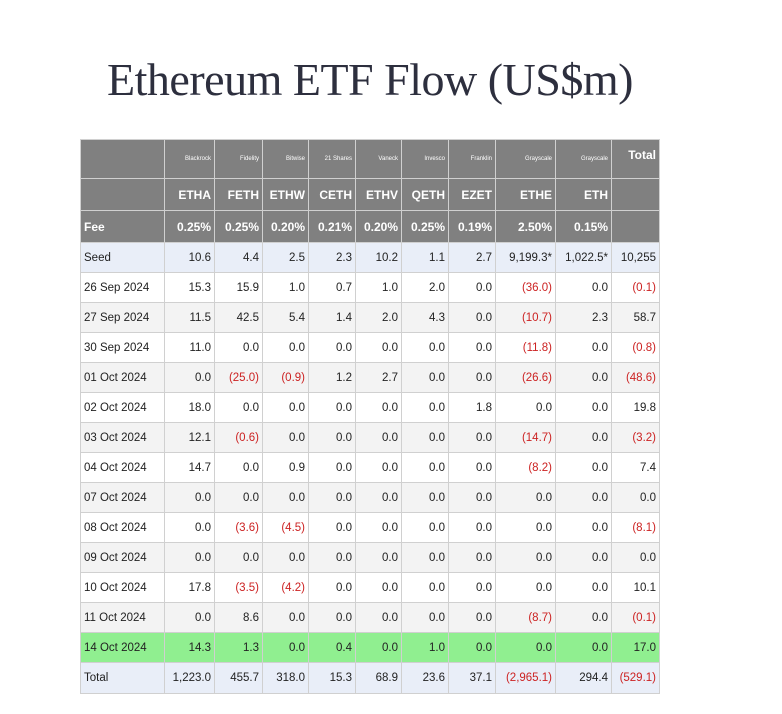 The image size is (782, 714). I want to click on ticker-header: ETHV, so click(378, 194).